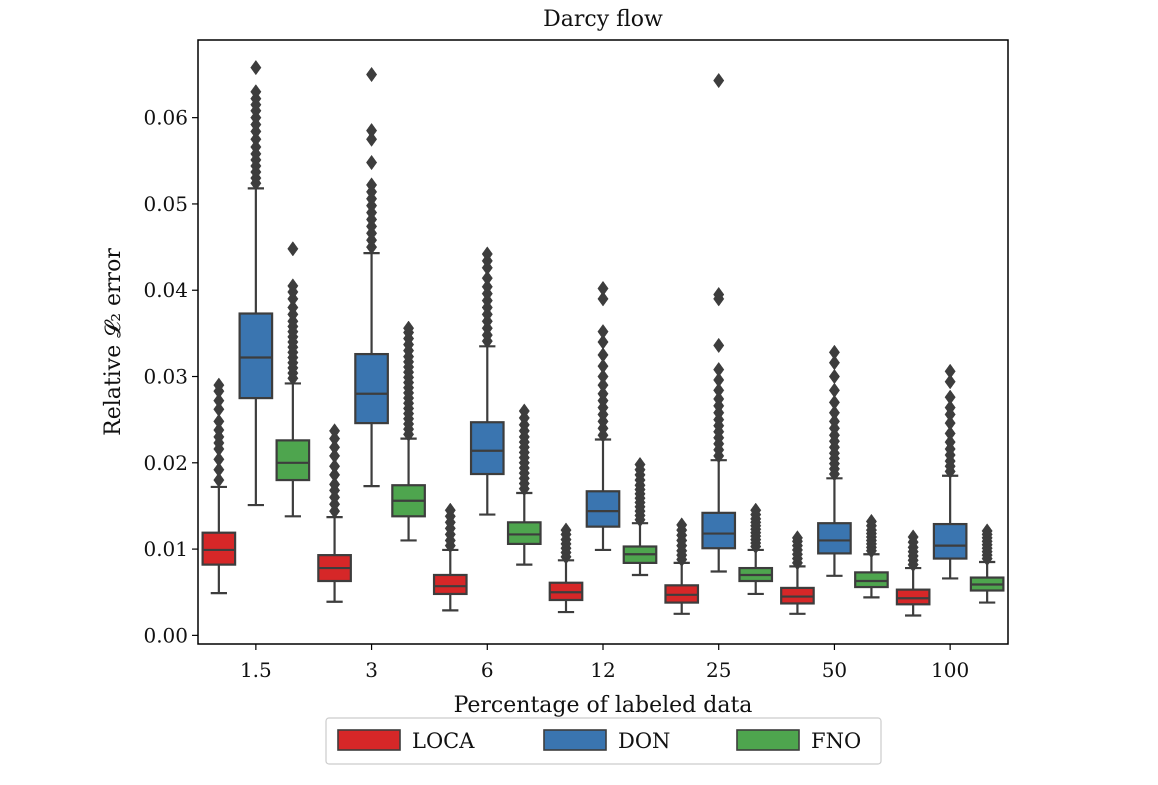 This screenshot has height=785, width=1158. What do you see at coordinates (369, 740) in the screenshot?
I see `legend-swatch-loca` at bounding box center [369, 740].